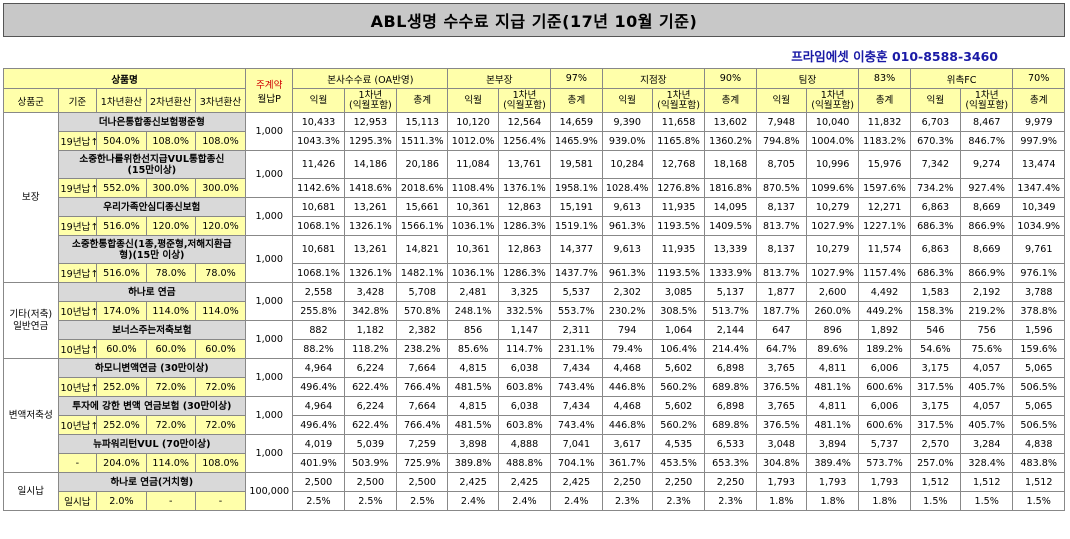 This screenshot has height=539, width=1070. What do you see at coordinates (422, 501) in the screenshot?
I see `commission-percent: 2.5%` at bounding box center [422, 501].